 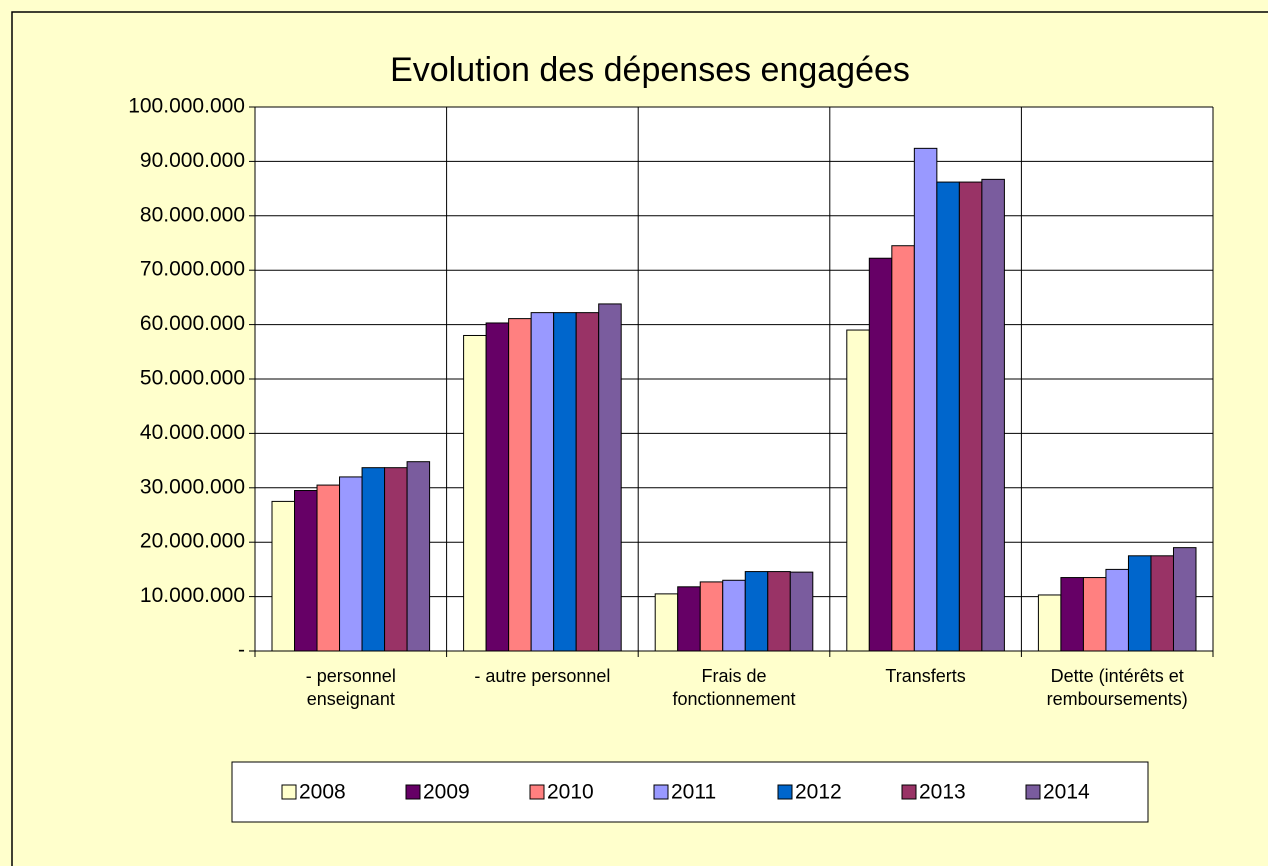 I want to click on y-tick-label: 70.000.000, so click(x=192, y=269).